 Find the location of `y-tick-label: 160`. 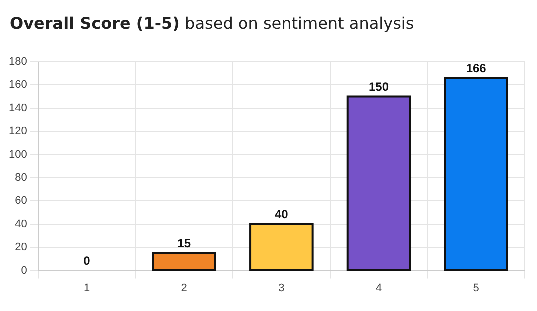

y-tick-label: 160 is located at coordinates (18, 85).